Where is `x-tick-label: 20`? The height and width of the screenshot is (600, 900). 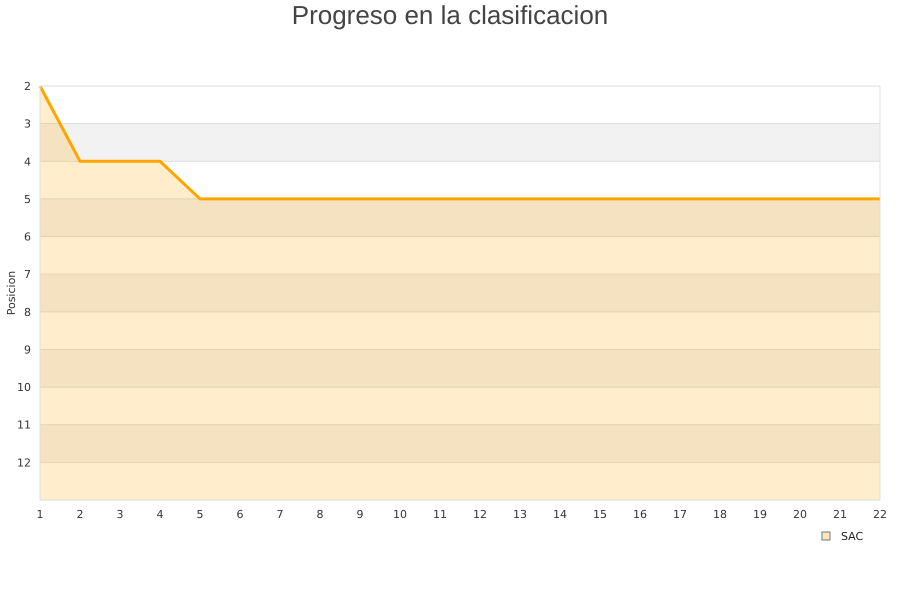
x-tick-label: 20 is located at coordinates (800, 514).